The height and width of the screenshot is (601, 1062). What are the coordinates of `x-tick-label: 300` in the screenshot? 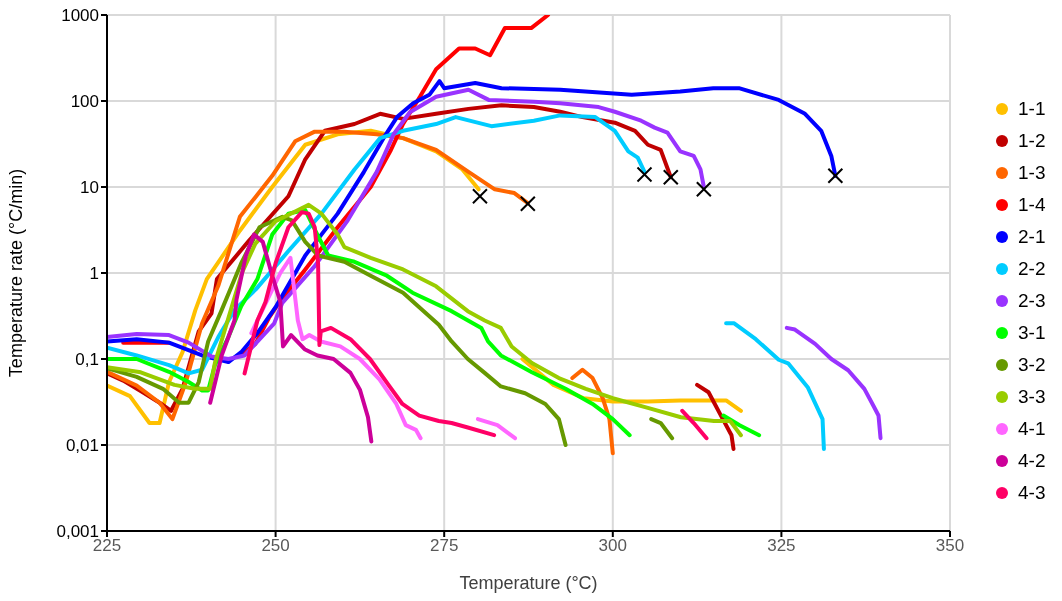 It's located at (612, 546).